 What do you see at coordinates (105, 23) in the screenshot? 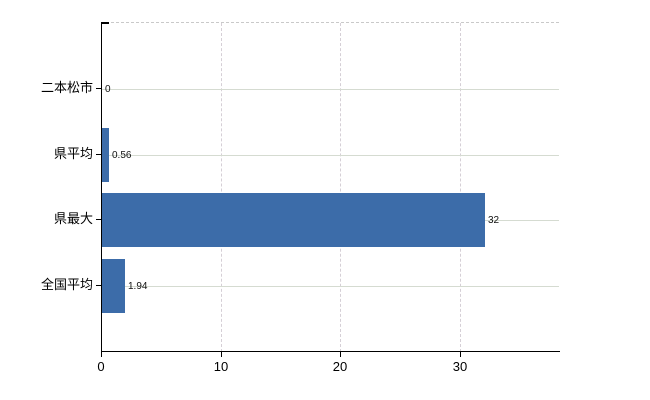
I see `y-axis-top-tick` at bounding box center [105, 23].